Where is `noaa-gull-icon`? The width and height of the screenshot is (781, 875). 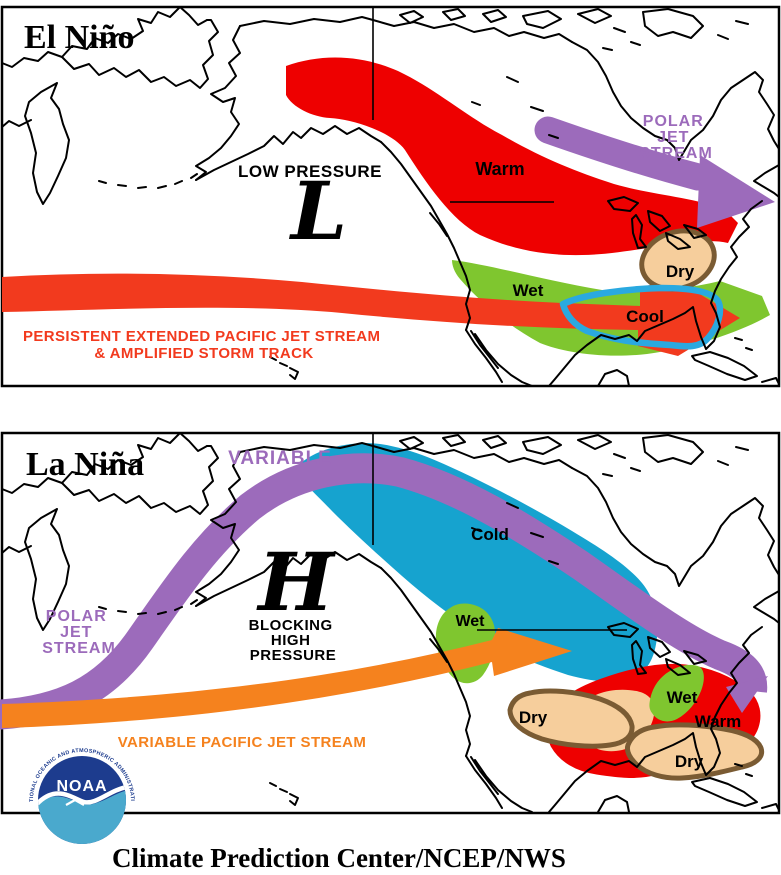 noaa-gull-icon is located at coordinates (75, 802).